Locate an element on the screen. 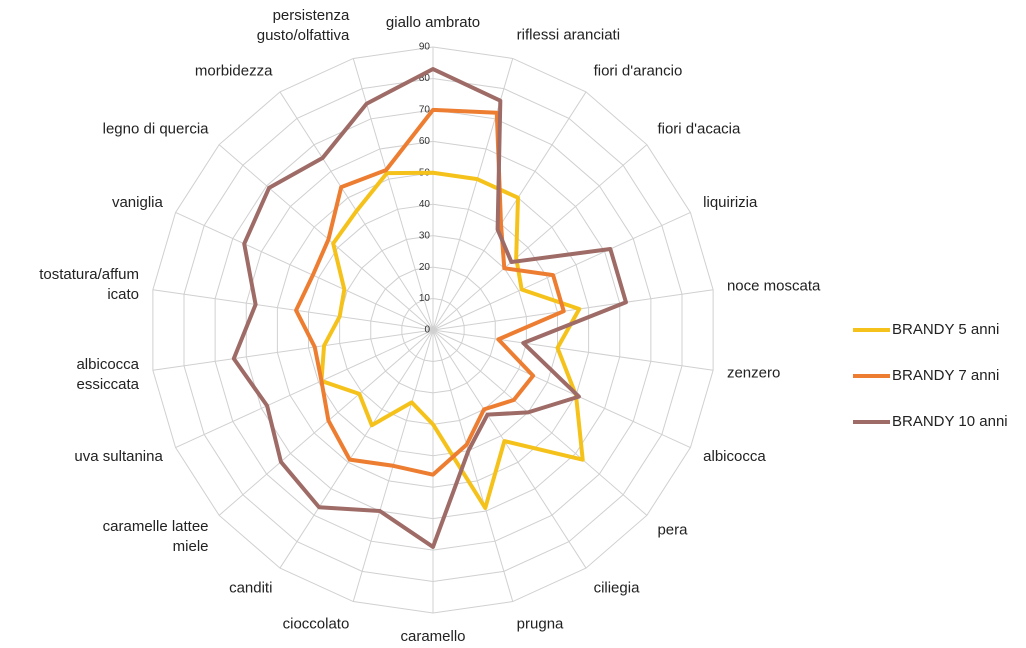  category-label: caramello is located at coordinates (433, 636).